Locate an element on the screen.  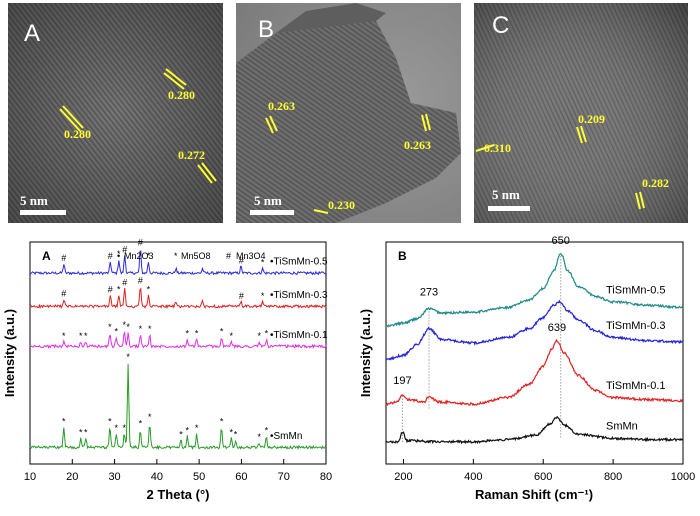
x-tick-label: 1000 is located at coordinates (683, 477).